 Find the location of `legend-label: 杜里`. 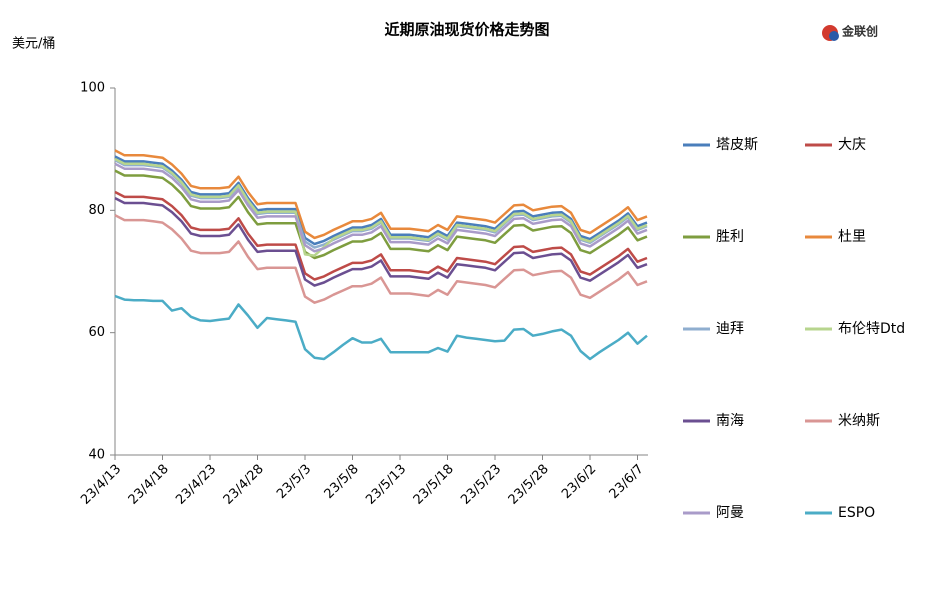

legend-label: 杜里 is located at coordinates (852, 237).